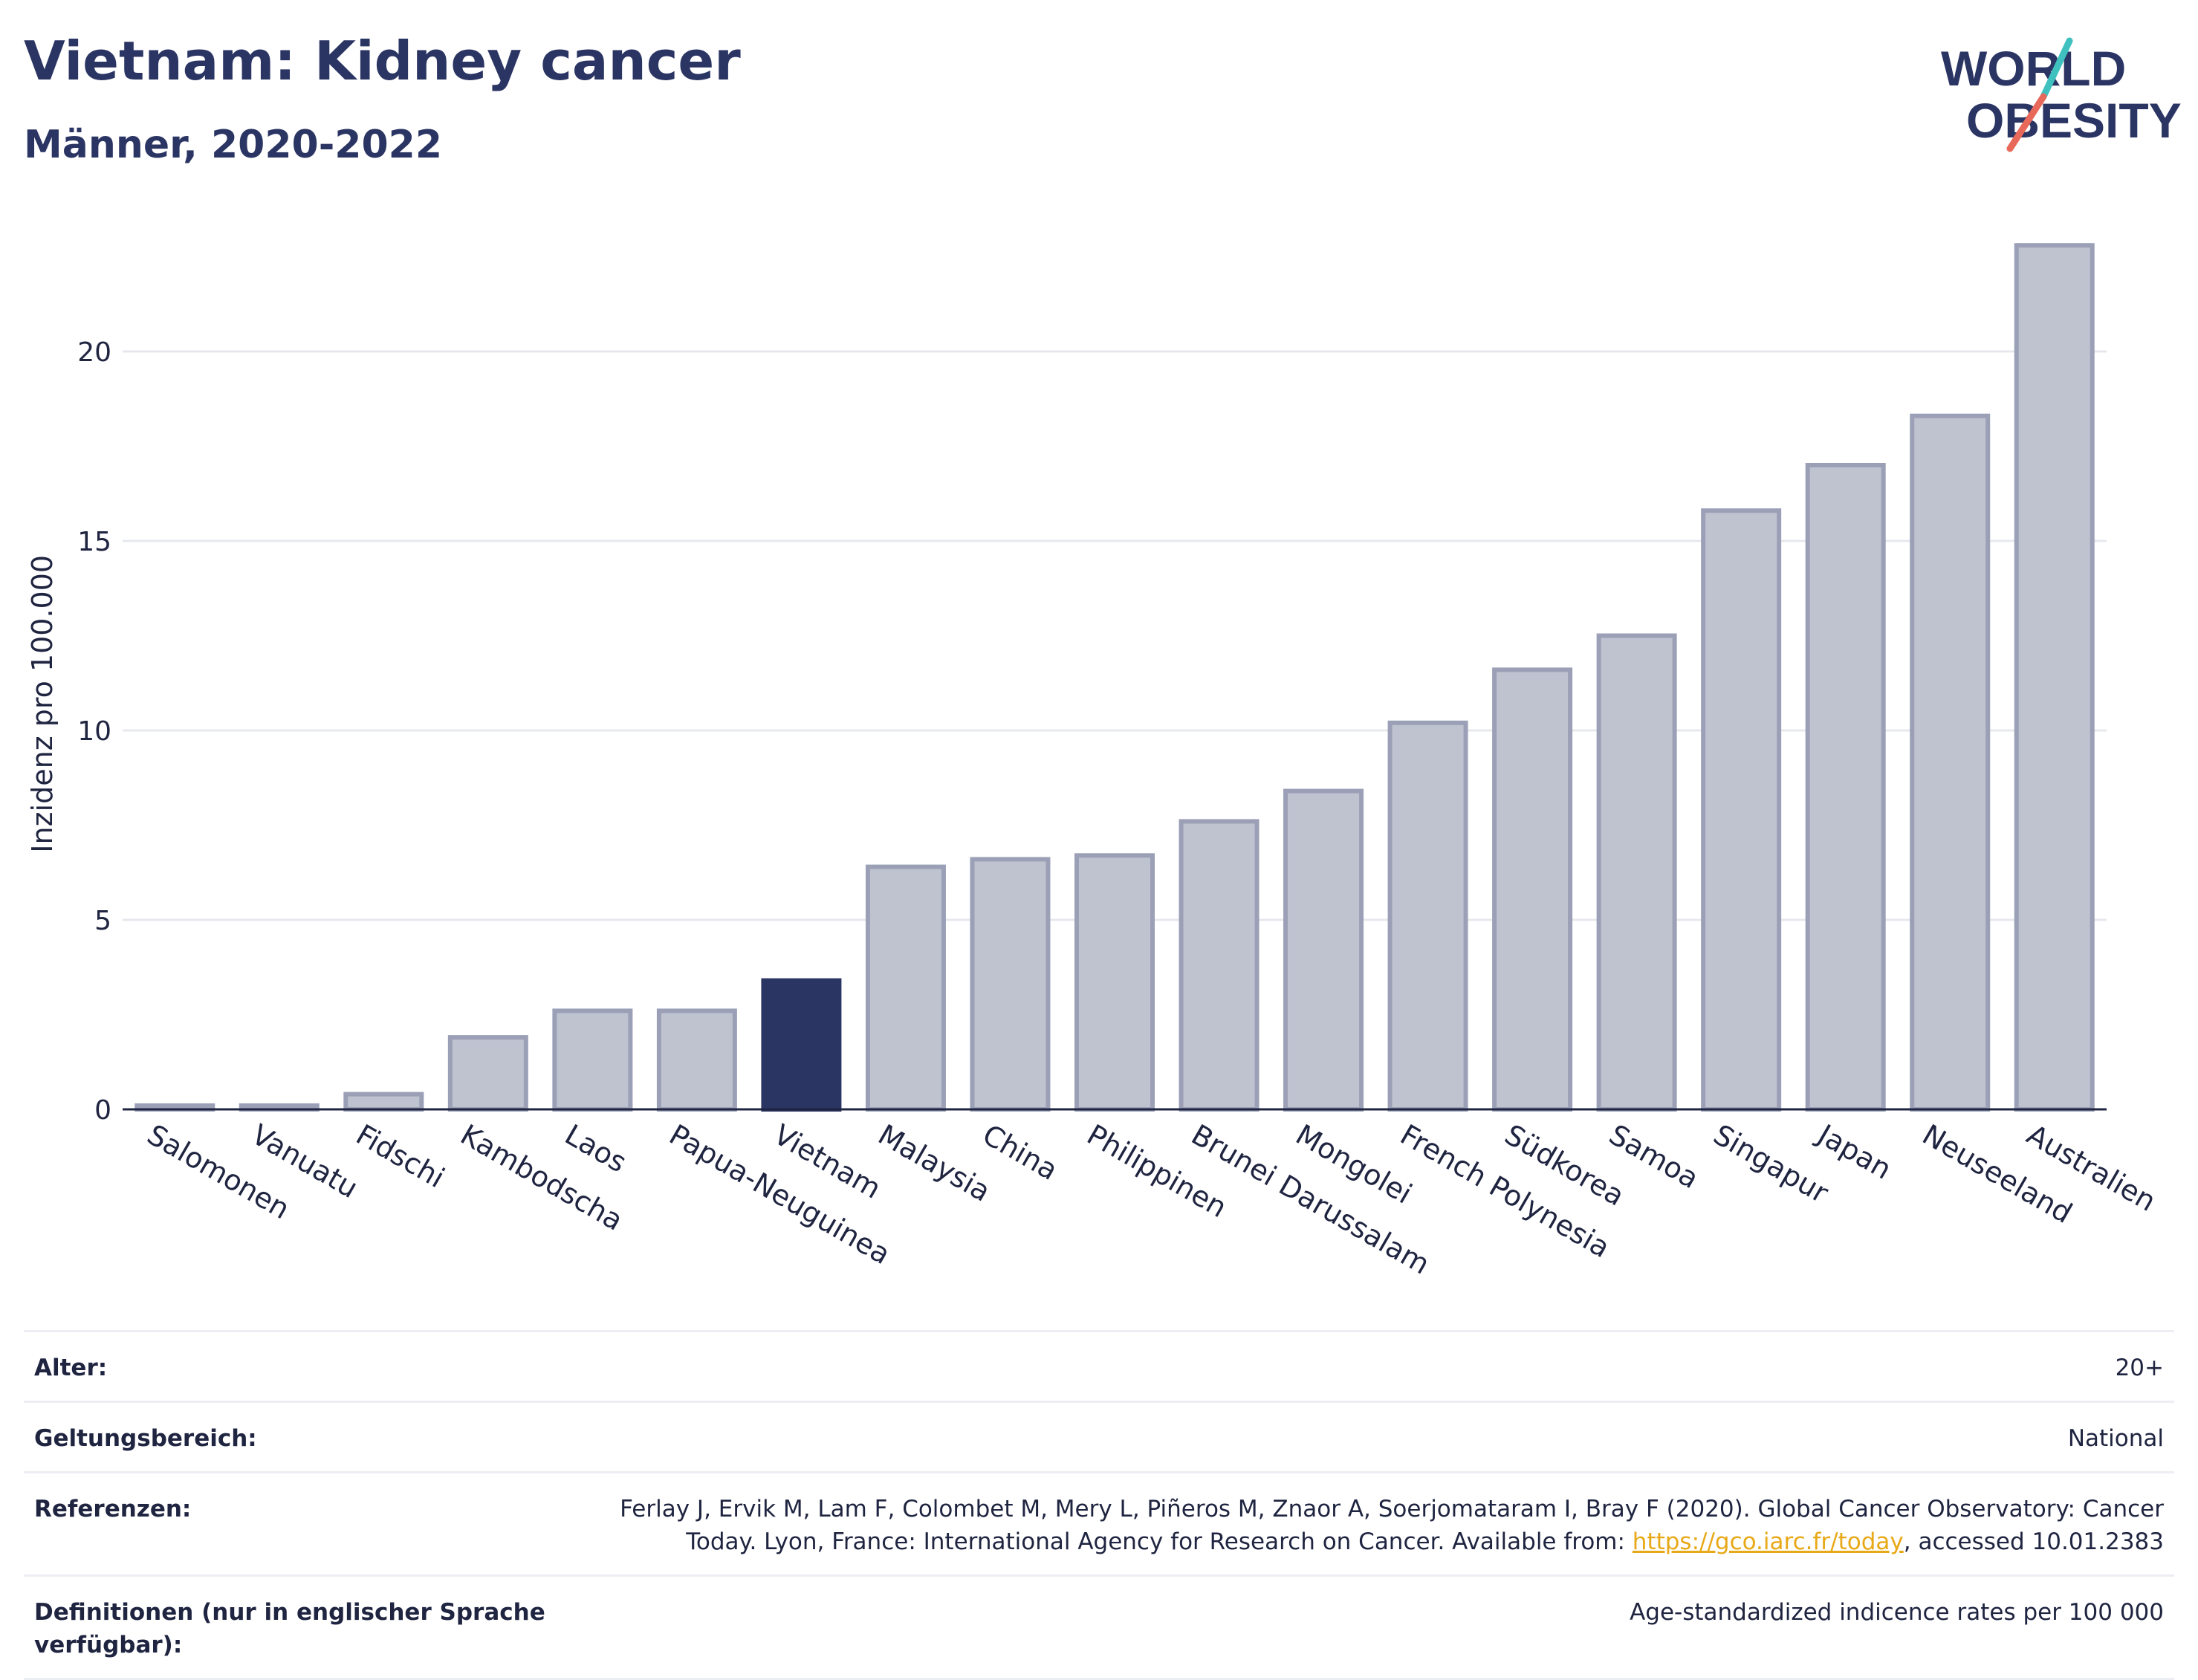 This screenshot has width=2198, height=1680. Describe the element at coordinates (1219, 966) in the screenshot. I see `bar-brunei-darussalam` at that location.